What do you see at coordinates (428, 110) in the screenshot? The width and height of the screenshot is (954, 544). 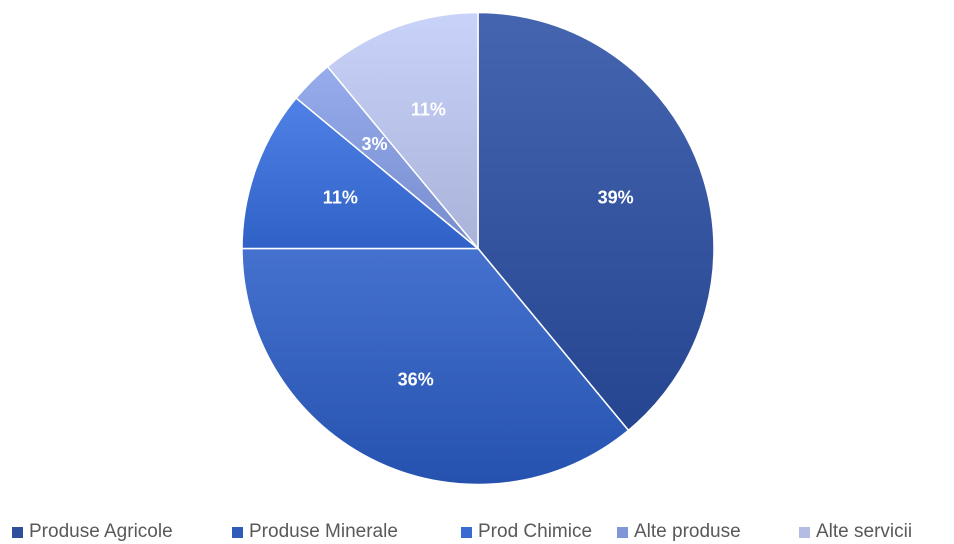 I see `data-label-alte-servicii: 11%` at bounding box center [428, 110].